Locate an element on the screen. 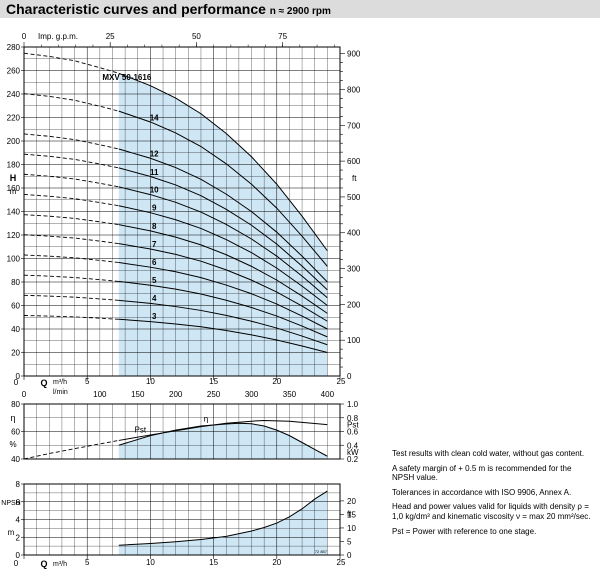 The image size is (600, 572). note-pst: Pst = Power with reference to one stage. is located at coordinates (464, 531).